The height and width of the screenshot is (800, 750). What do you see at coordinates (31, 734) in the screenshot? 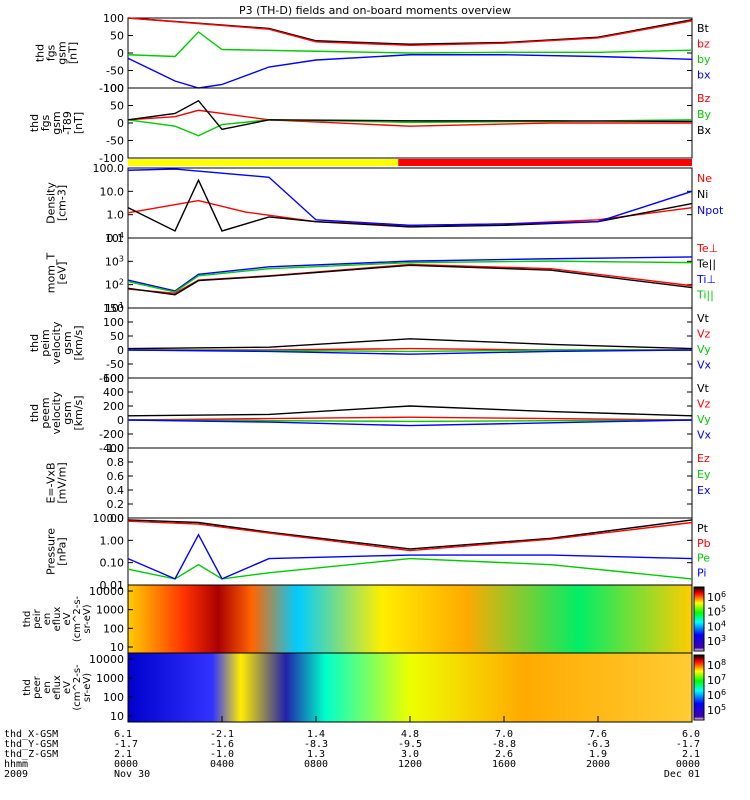
I see `ephemeris-row-label: thd_X-GSM` at bounding box center [31, 734].